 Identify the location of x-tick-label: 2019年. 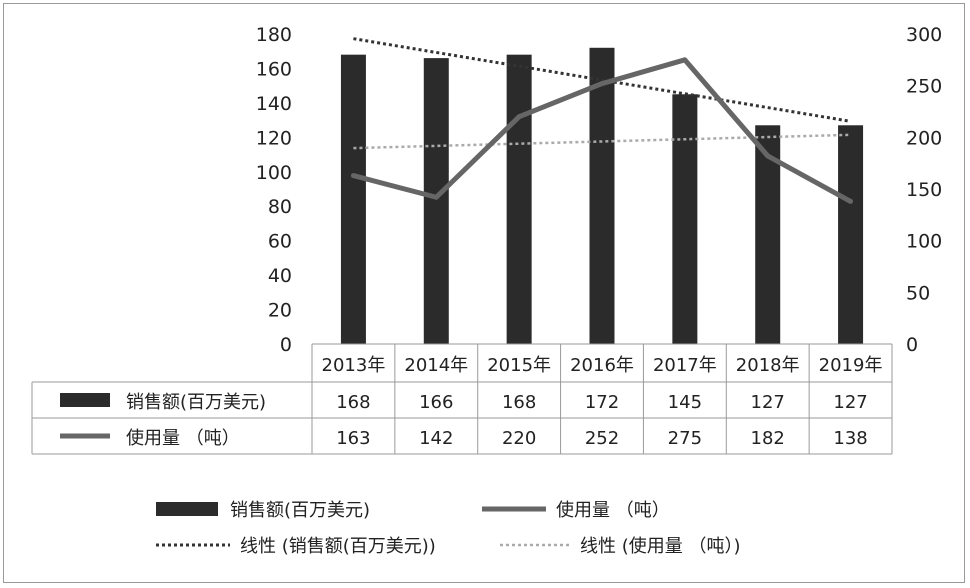
(851, 365).